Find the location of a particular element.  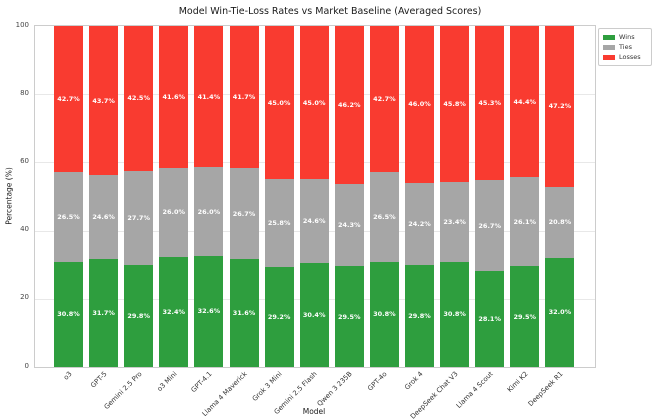

bar-segment-wins: 28.1% is located at coordinates (490, 319).